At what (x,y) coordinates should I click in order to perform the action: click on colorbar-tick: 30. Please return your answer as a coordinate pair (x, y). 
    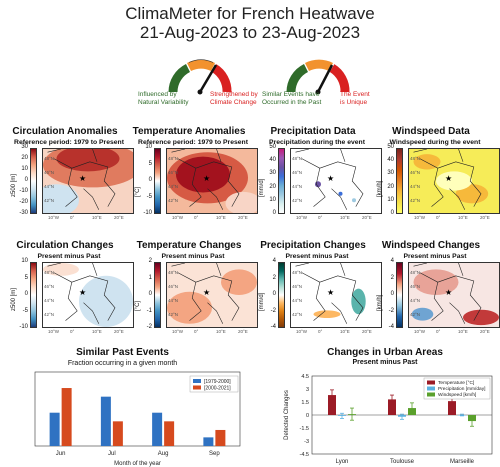
    Looking at the image, I should click on (24, 147).